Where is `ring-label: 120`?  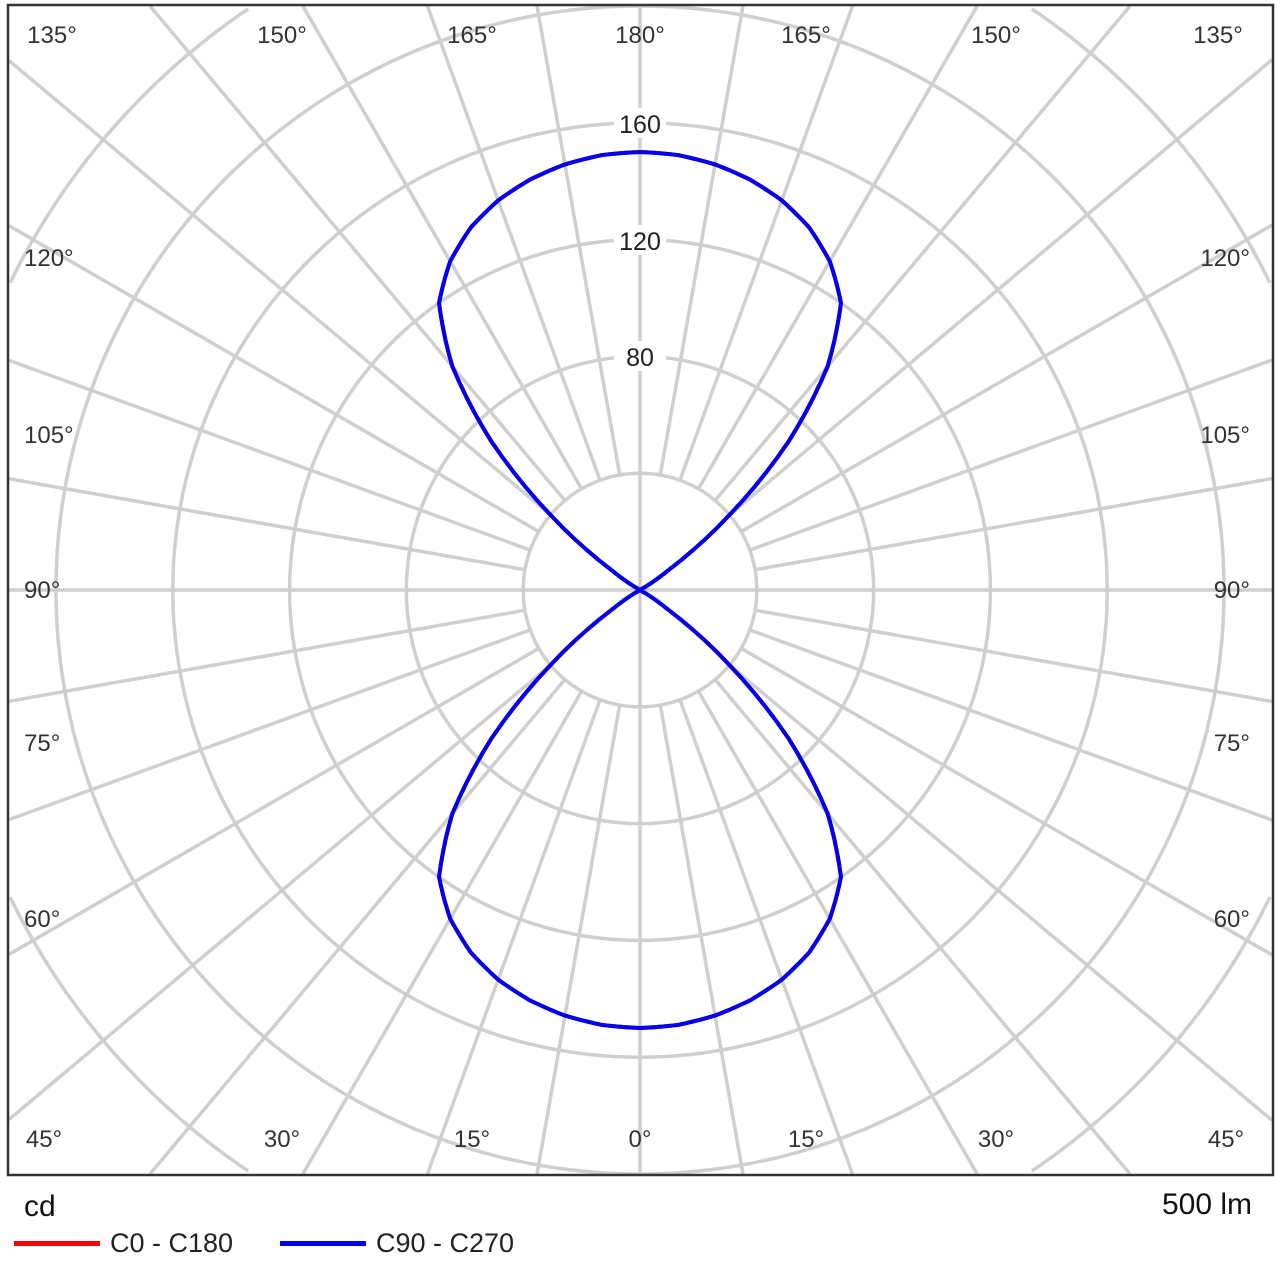
ring-label: 120 is located at coordinates (640, 242).